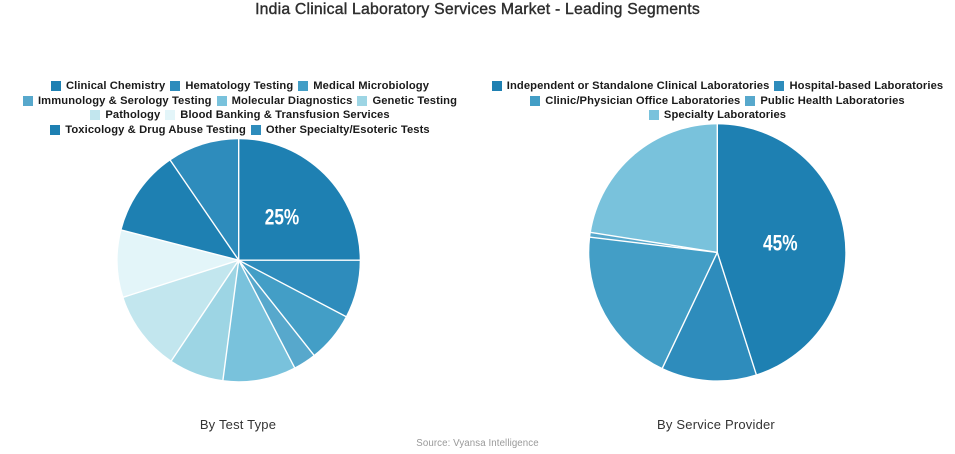  Describe the element at coordinates (282, 216) in the screenshot. I see `svg-text: 25%` at that location.